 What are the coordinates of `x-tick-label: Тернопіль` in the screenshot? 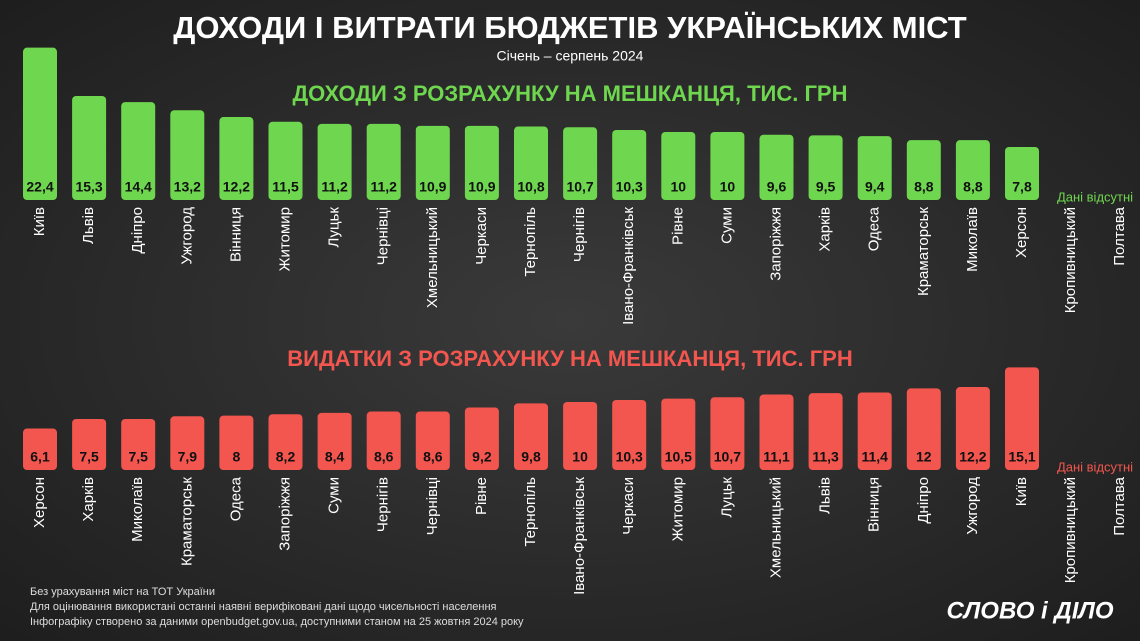 It's located at (530, 512).